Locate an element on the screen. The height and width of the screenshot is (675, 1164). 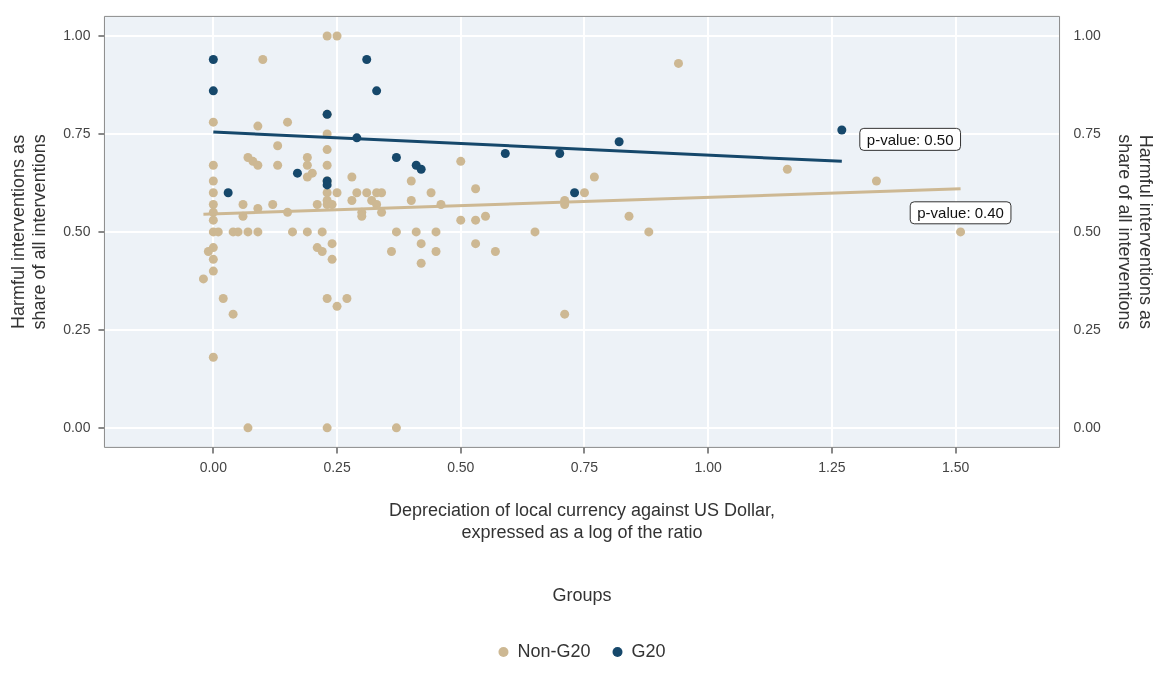
y-tick-label: 1.00 is located at coordinates (77, 34).